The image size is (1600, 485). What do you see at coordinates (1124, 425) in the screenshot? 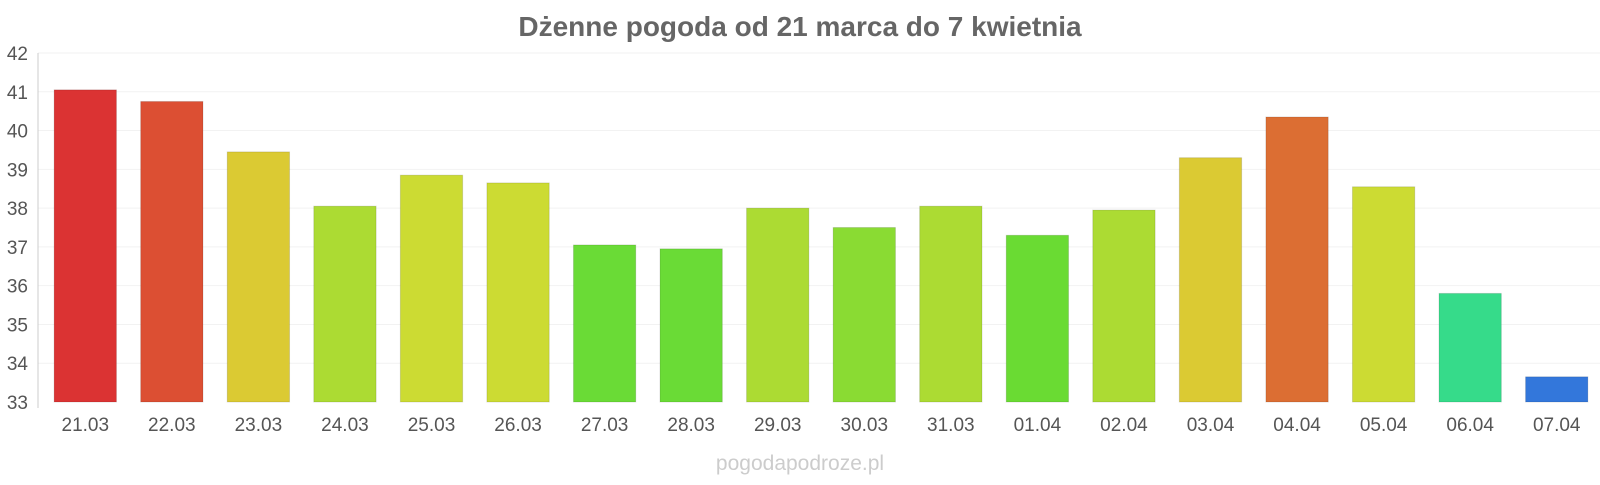
I see `x-tick-label: 02.04` at bounding box center [1124, 425].